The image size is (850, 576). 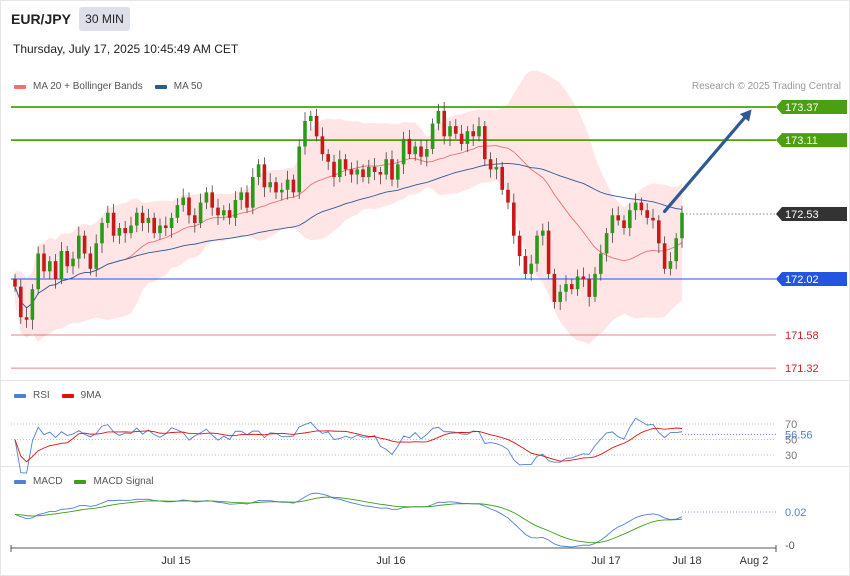 What do you see at coordinates (175, 561) in the screenshot?
I see `x-tick-label: Jul 15` at bounding box center [175, 561].